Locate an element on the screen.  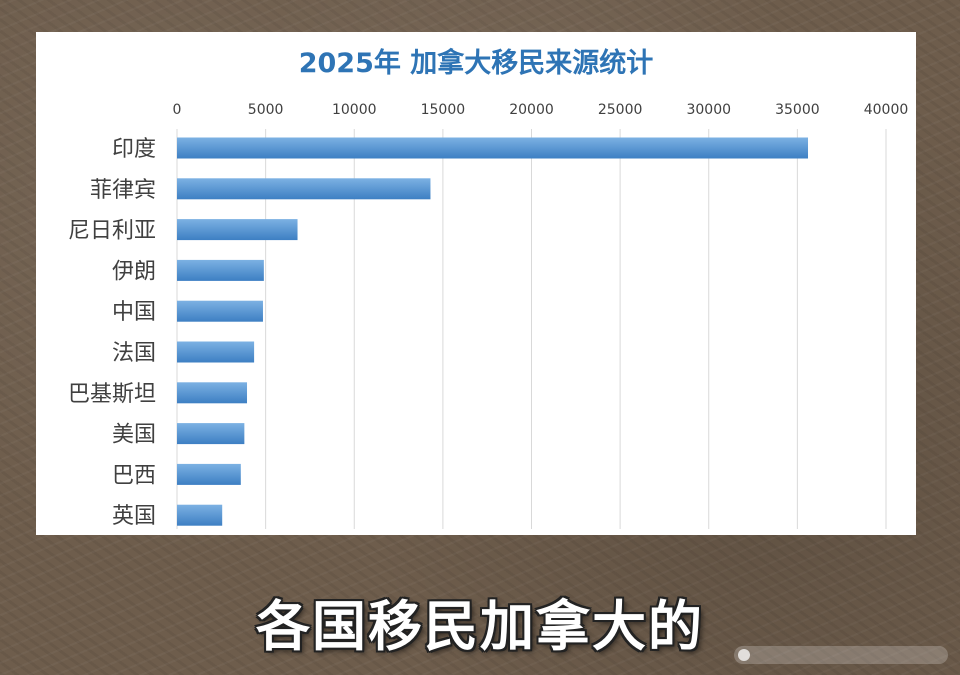
x-axis-tick-labels: 0 5000 10000 15000 20000 25000 30000 35000 40000 is located at coordinates (541, 110).